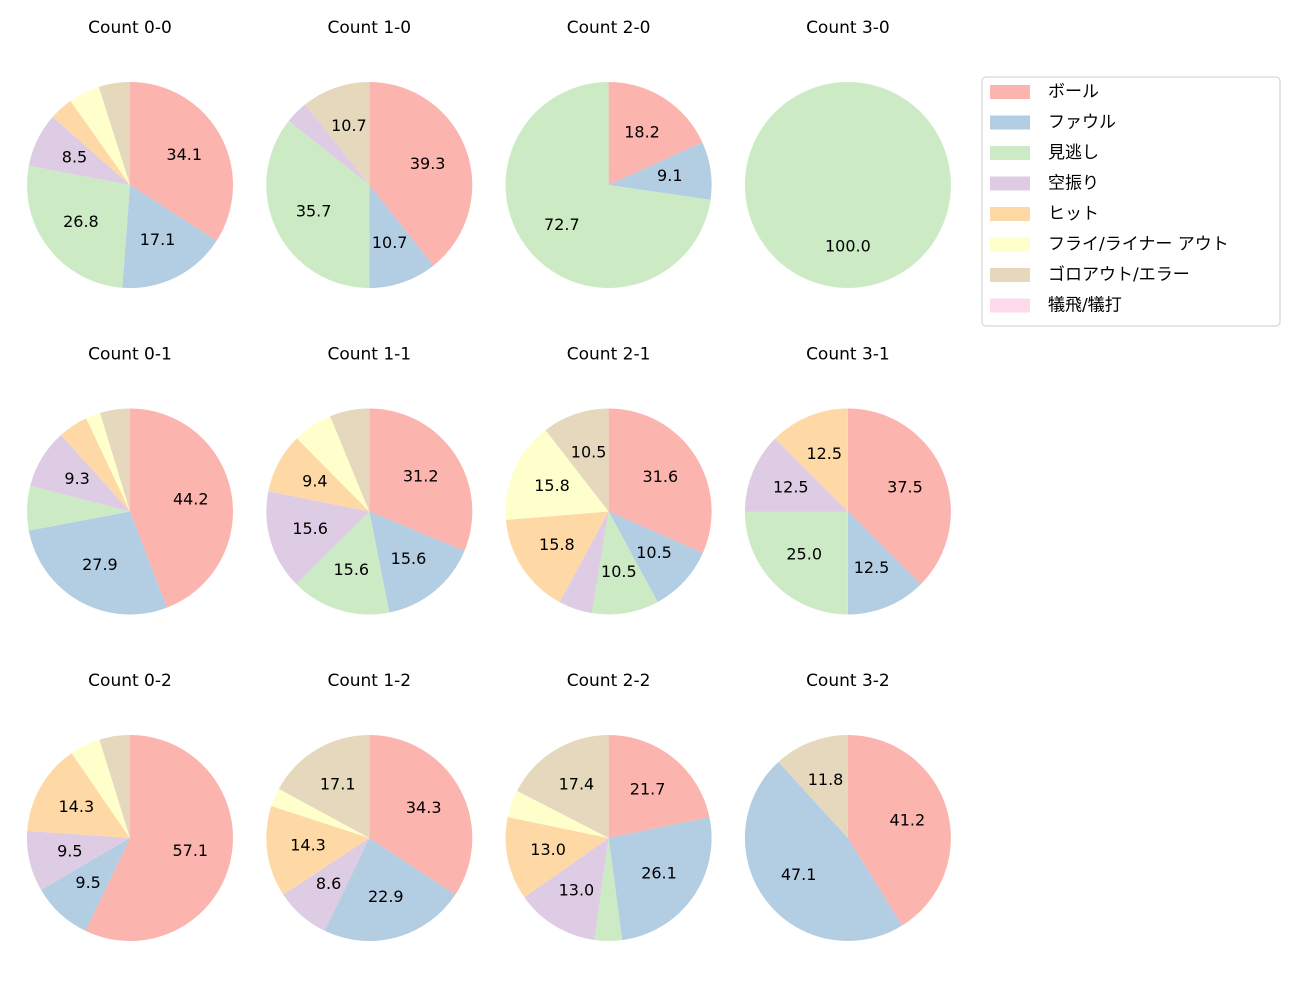  Describe the element at coordinates (338, 783) in the screenshot. I see `value-label: 17.1` at that location.